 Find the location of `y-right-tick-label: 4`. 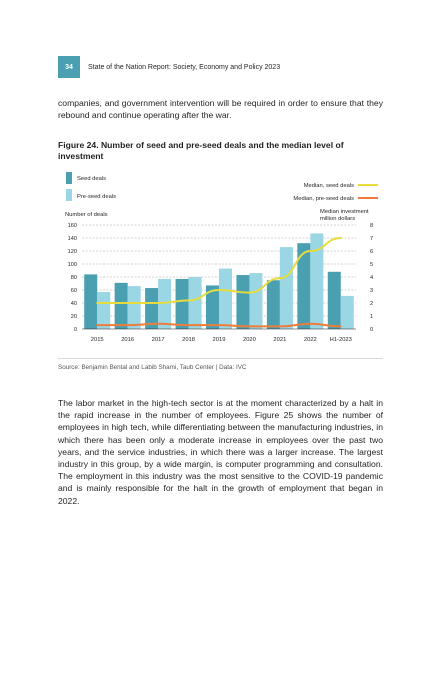

y-right-tick-label: 4 is located at coordinates (371, 278).